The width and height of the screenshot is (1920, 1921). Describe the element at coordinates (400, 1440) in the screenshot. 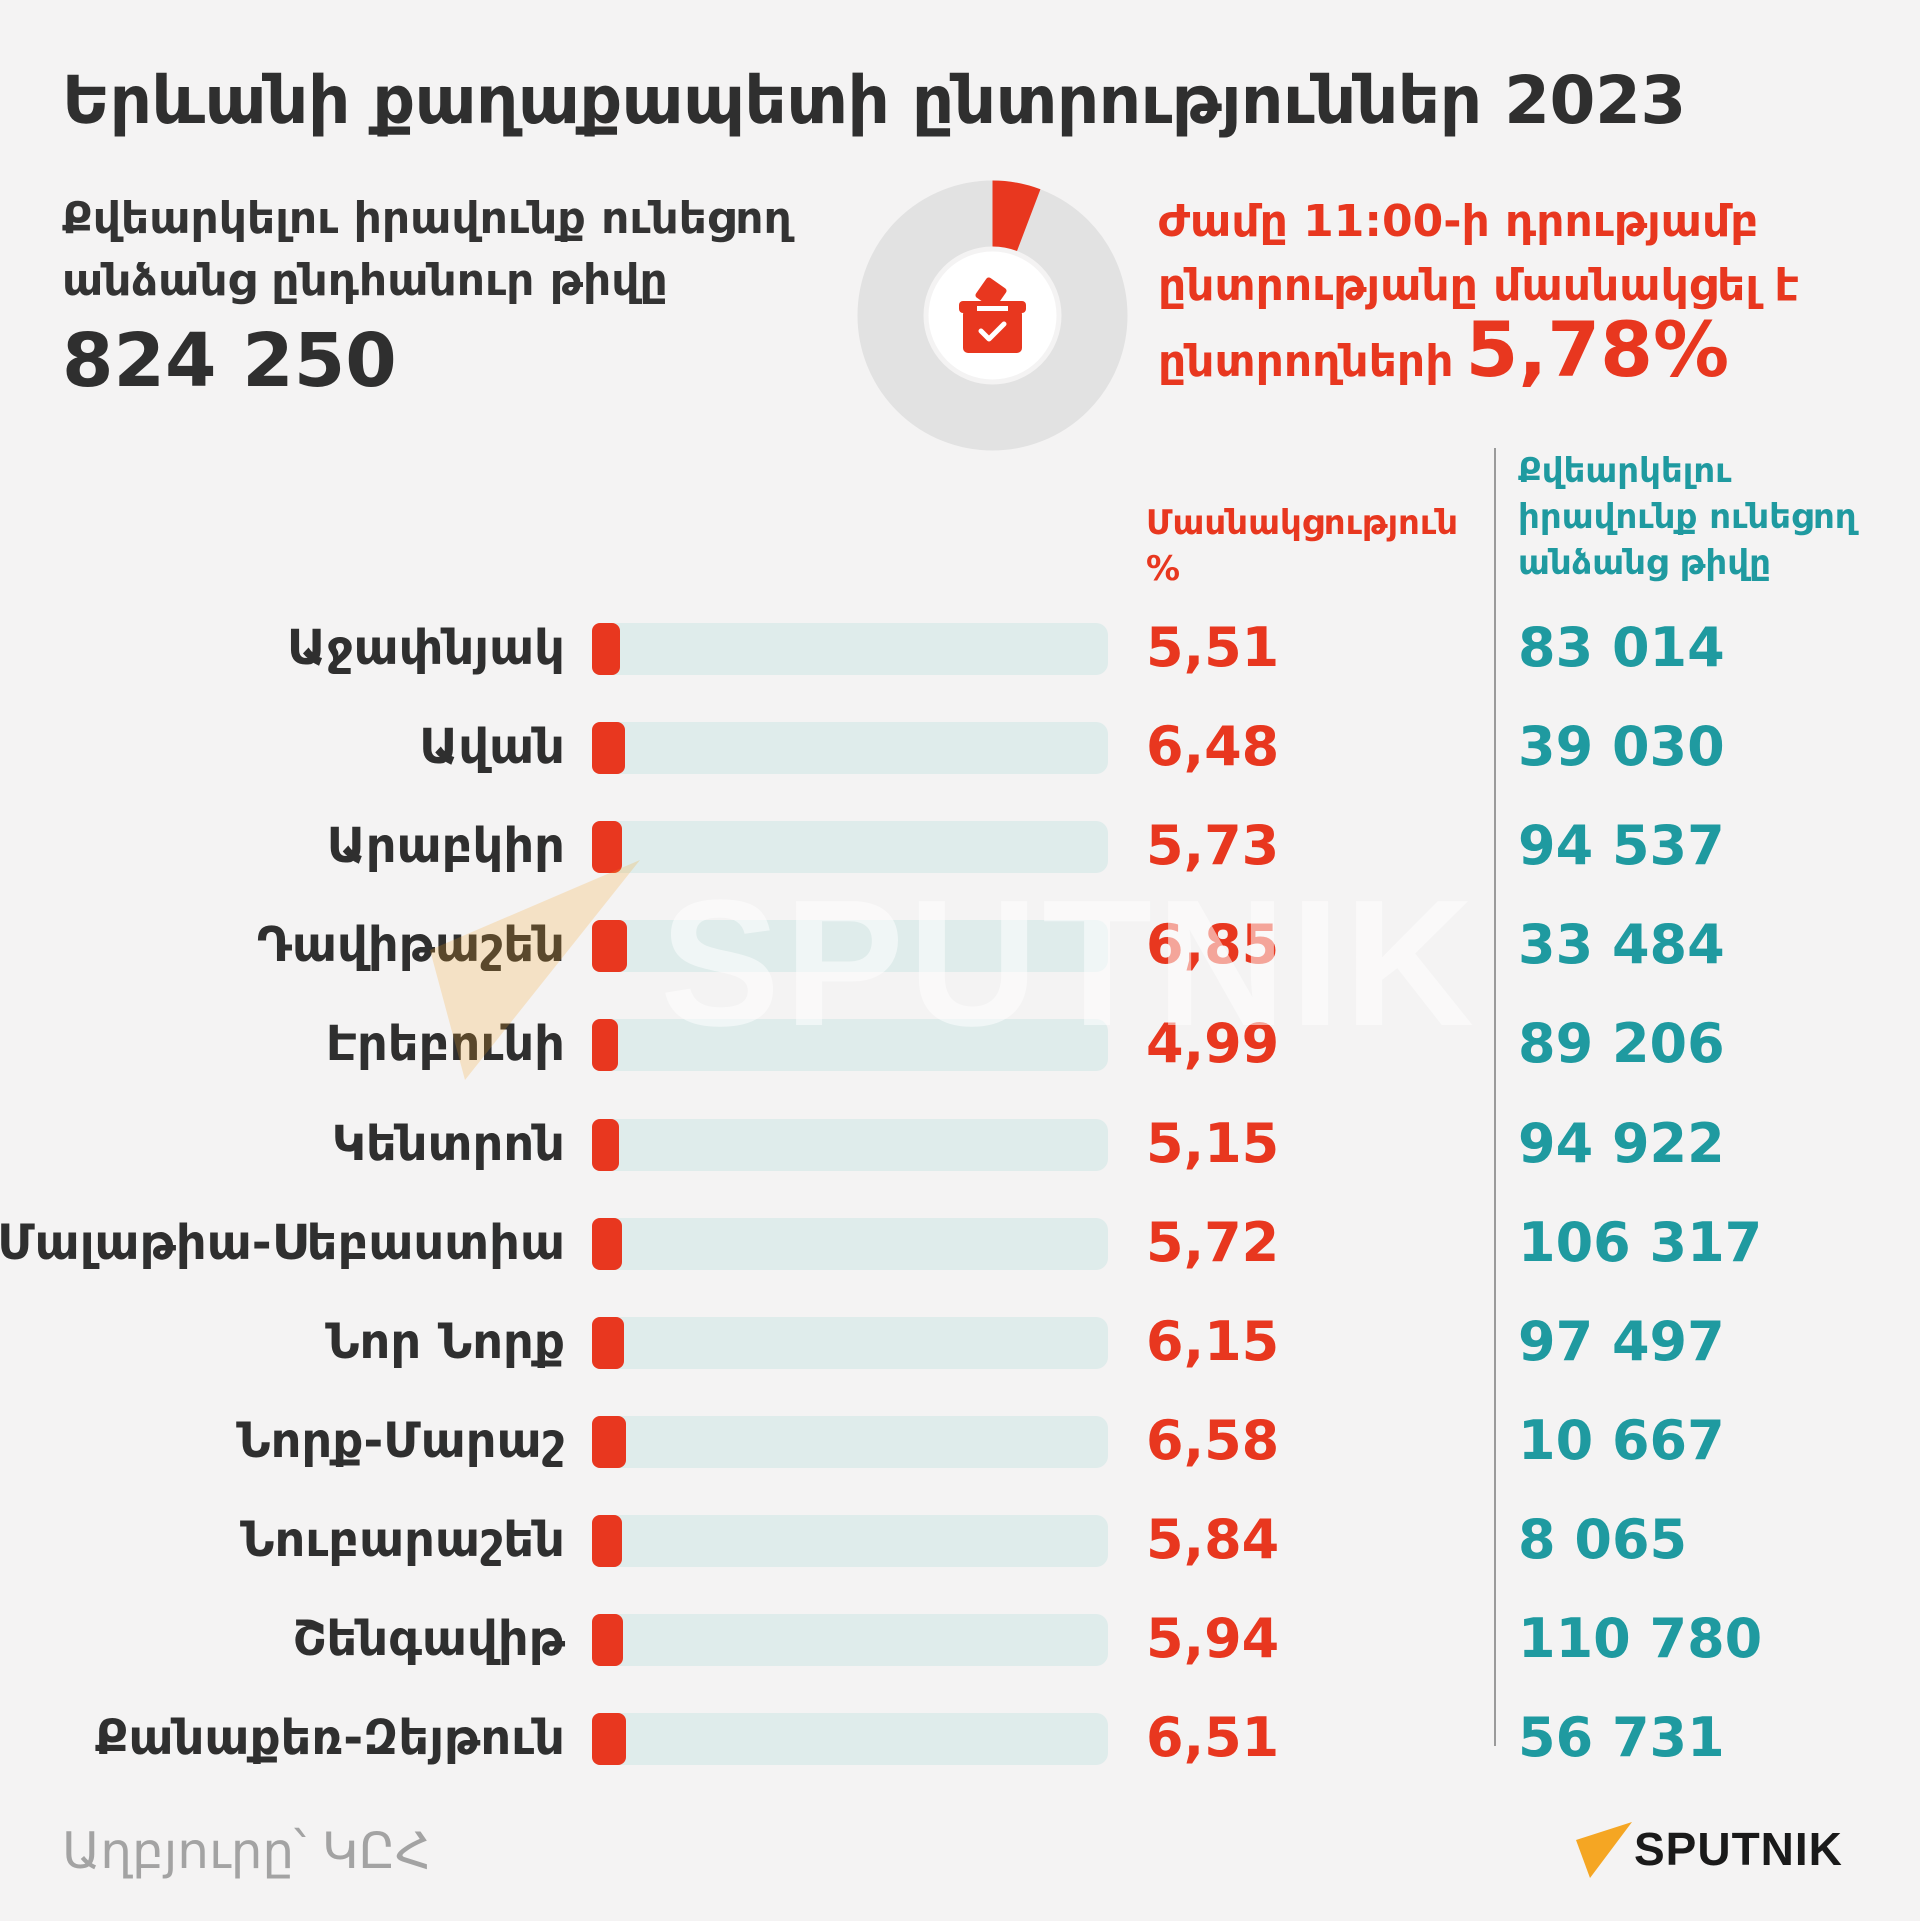

I see `district-label: Նորք-Մարաշ` at that location.